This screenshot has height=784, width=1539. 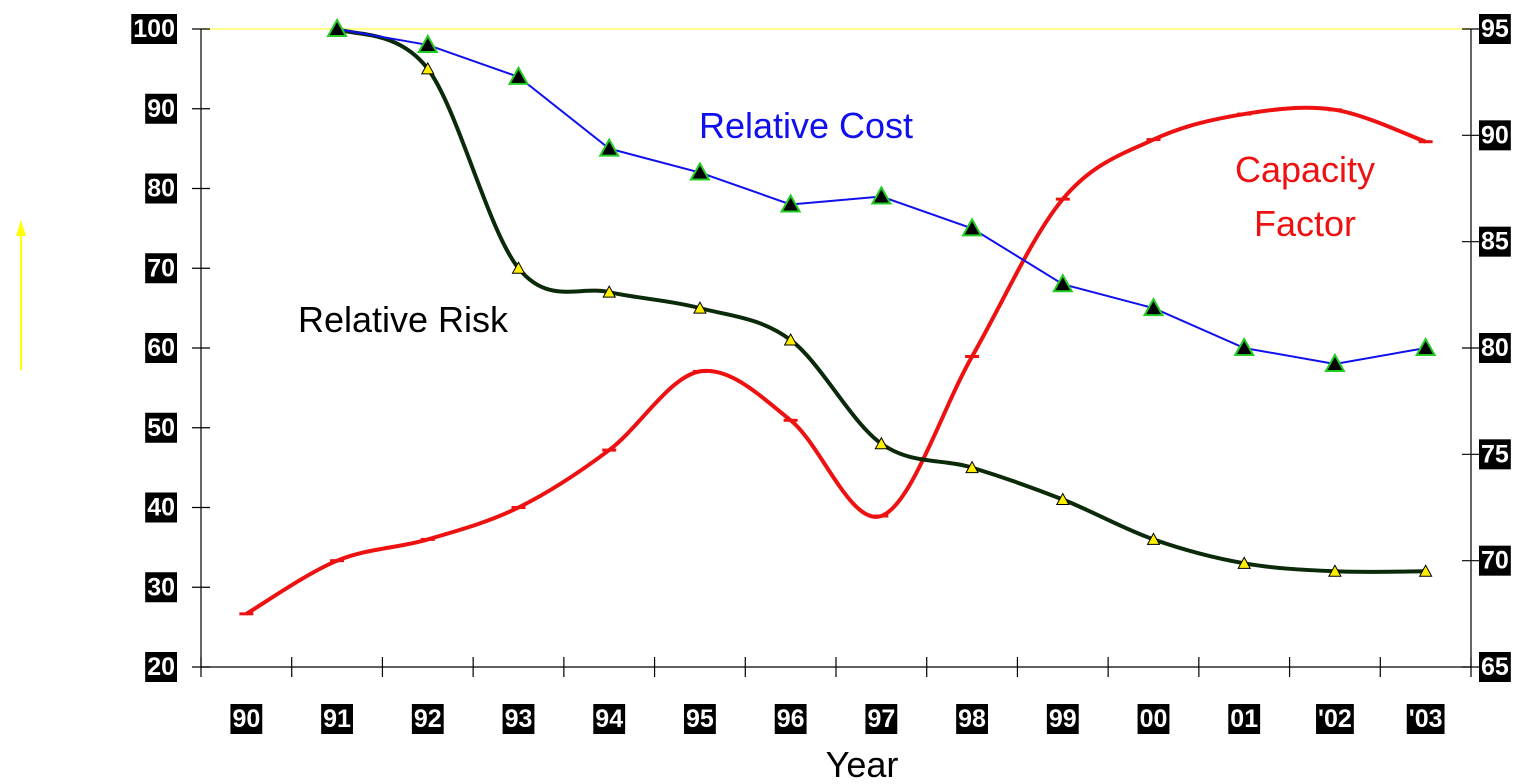 I want to click on x-tick-label-text: 92, so click(x=428, y=719).